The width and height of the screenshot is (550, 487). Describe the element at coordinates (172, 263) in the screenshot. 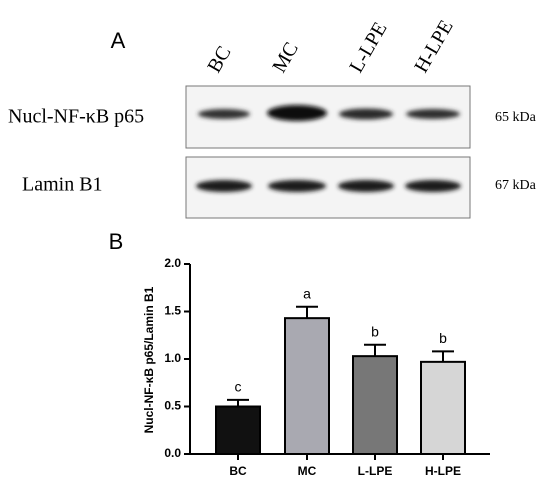

I see `y-tick-label: 2.0` at that location.